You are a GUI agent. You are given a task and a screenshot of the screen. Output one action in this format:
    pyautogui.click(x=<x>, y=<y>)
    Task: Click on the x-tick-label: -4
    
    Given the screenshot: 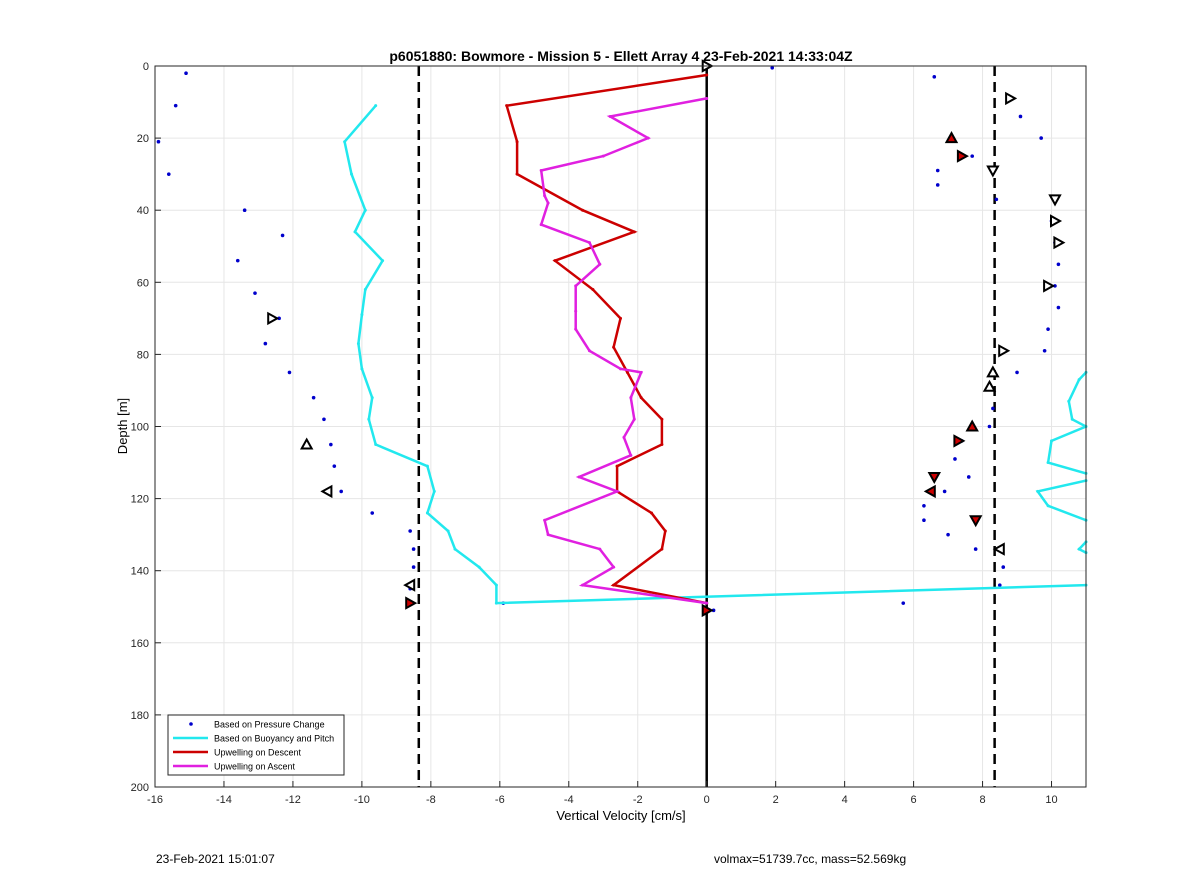 What is the action you would take?
    pyautogui.click(x=569, y=800)
    